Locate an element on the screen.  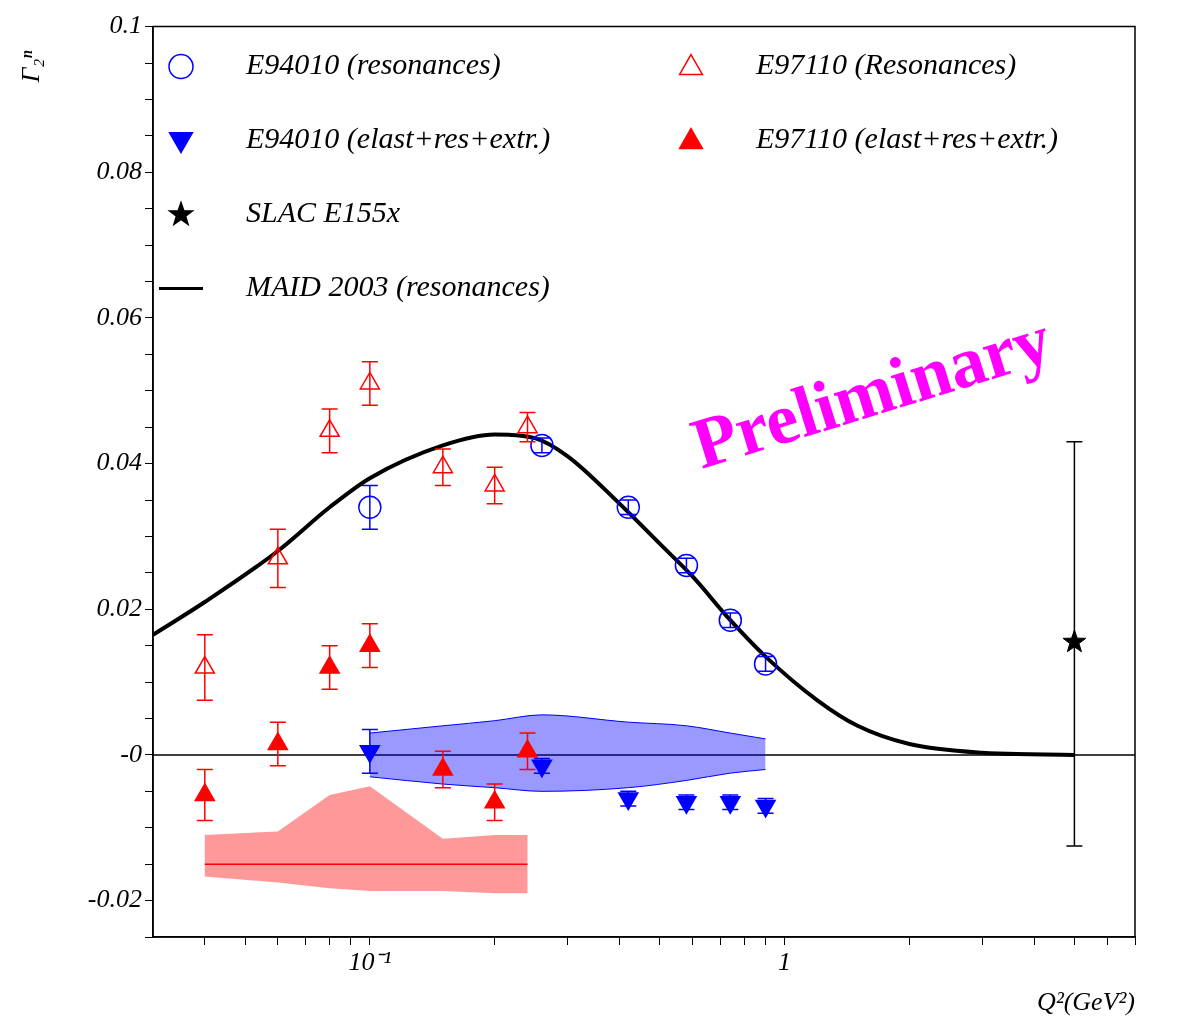
y-tick-label: -0 is located at coordinates (131, 753).